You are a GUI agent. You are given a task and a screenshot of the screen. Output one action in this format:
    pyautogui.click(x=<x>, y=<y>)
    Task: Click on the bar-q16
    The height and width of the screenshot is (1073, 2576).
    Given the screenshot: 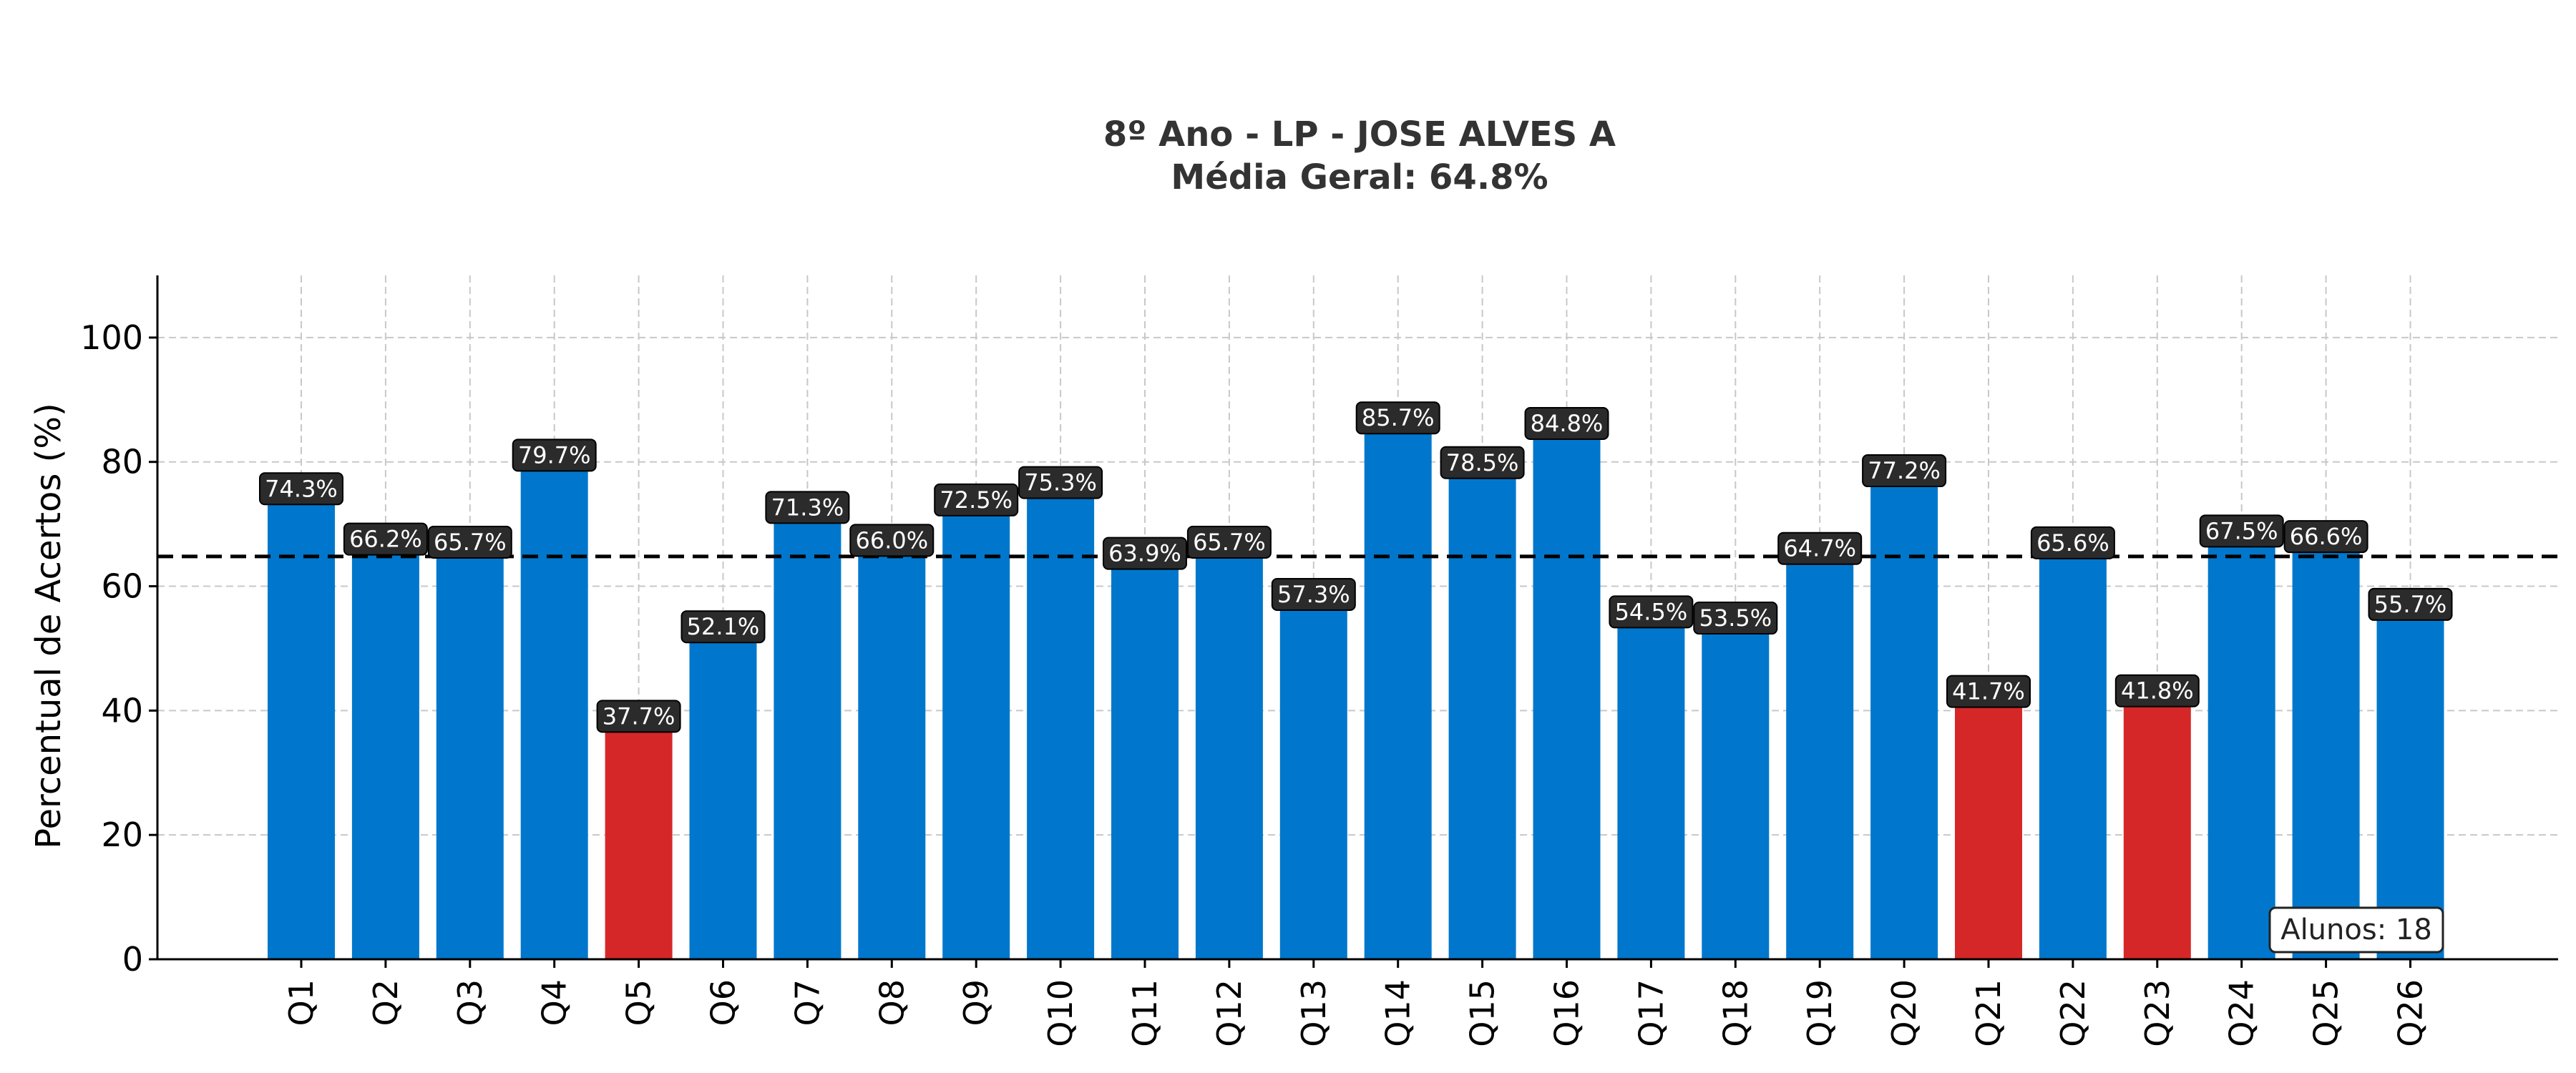 What is the action you would take?
    pyautogui.click(x=1567, y=695)
    